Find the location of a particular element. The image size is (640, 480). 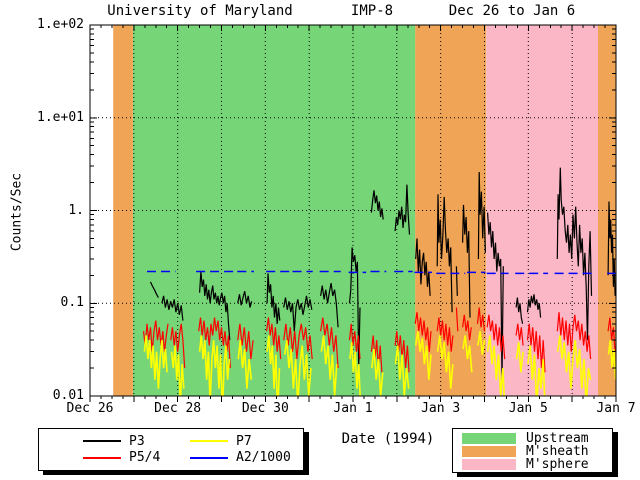

legend-item-msphere: M'sphere is located at coordinates (534, 464).